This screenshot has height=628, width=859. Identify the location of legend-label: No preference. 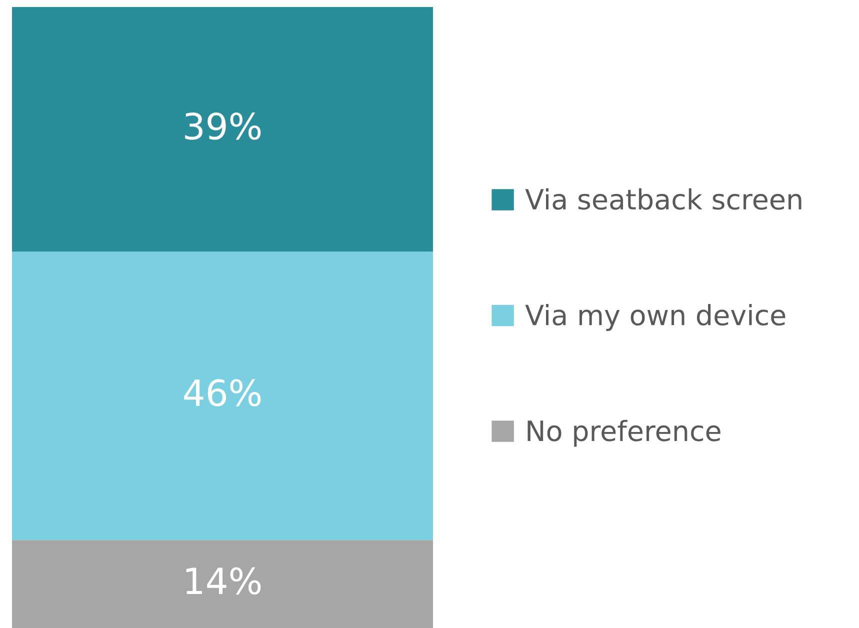
(624, 433).